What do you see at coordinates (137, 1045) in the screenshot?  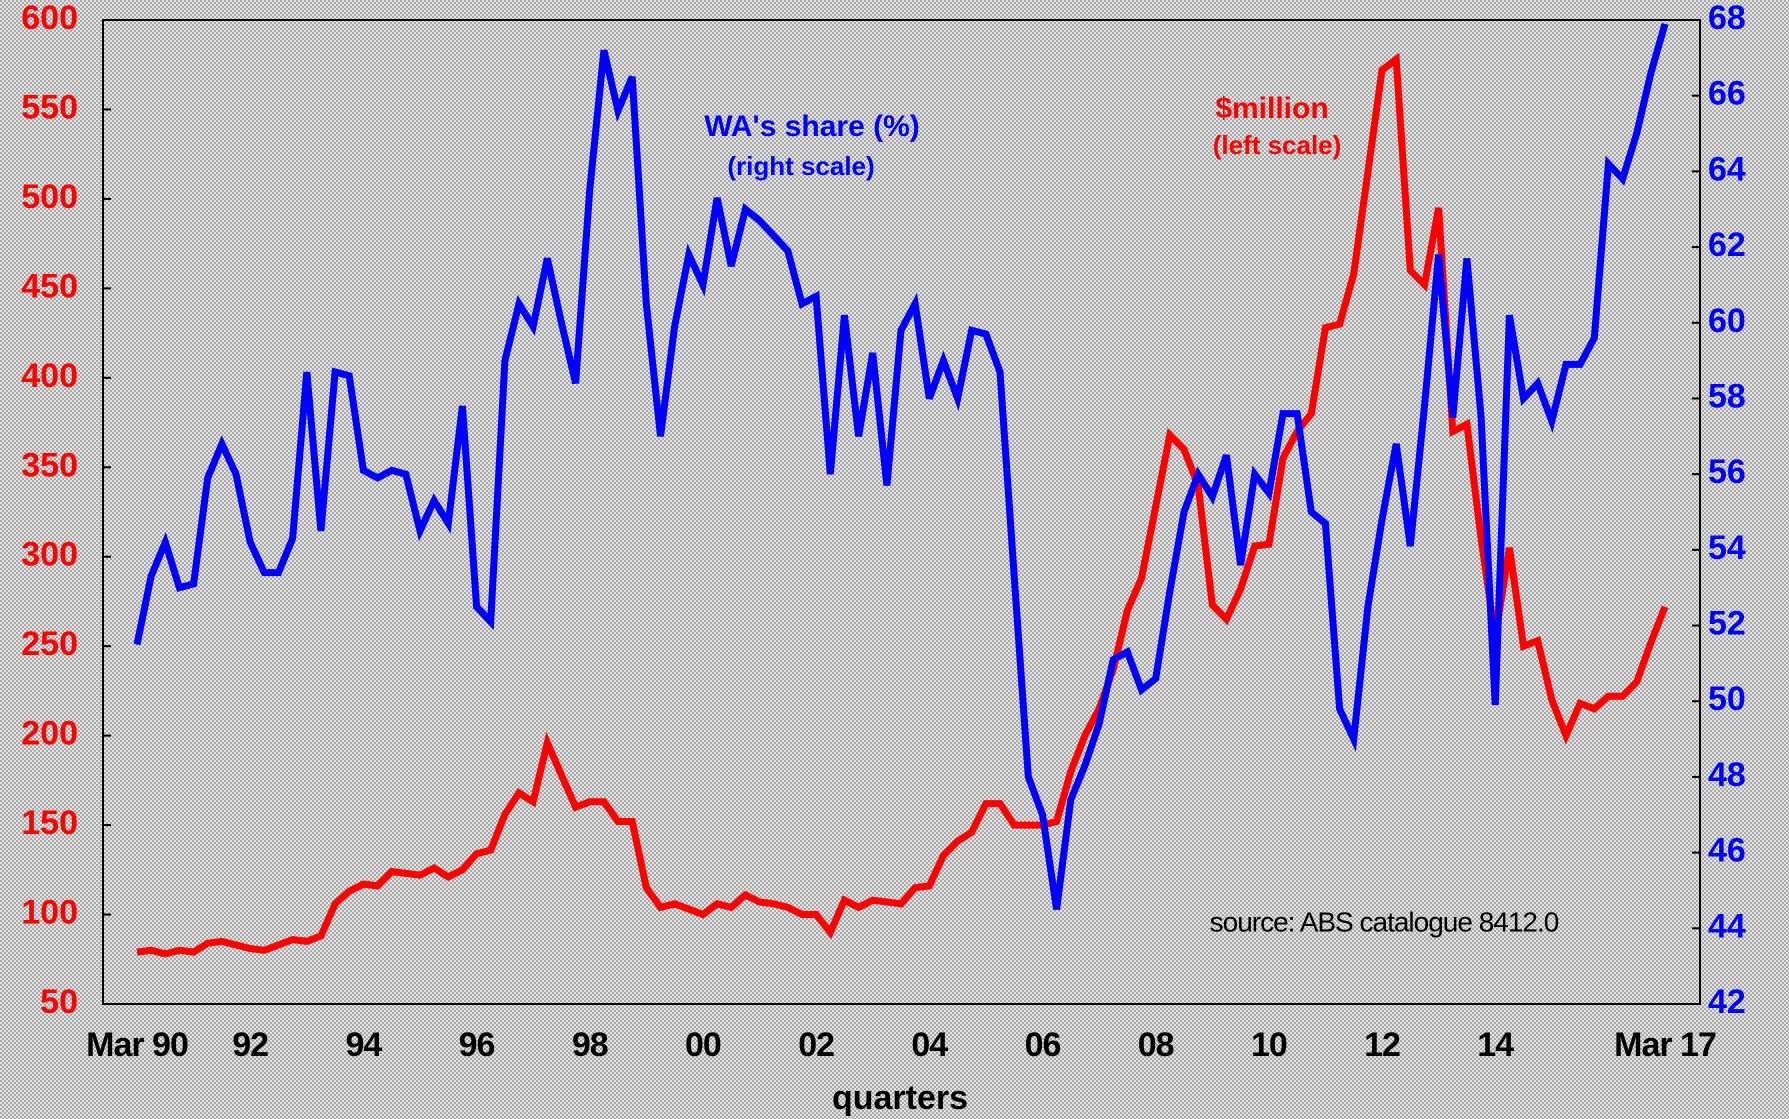 I see `x-tick-label: Mar 90` at bounding box center [137, 1045].